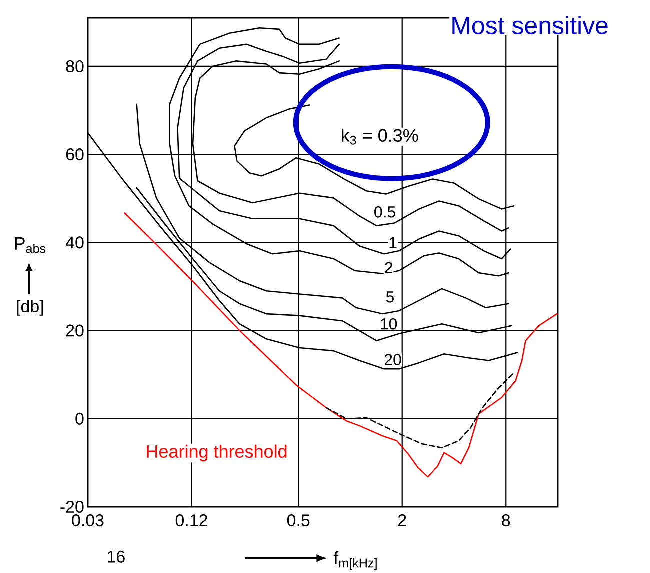  I want to click on x-tick-label: 2, so click(402, 520).